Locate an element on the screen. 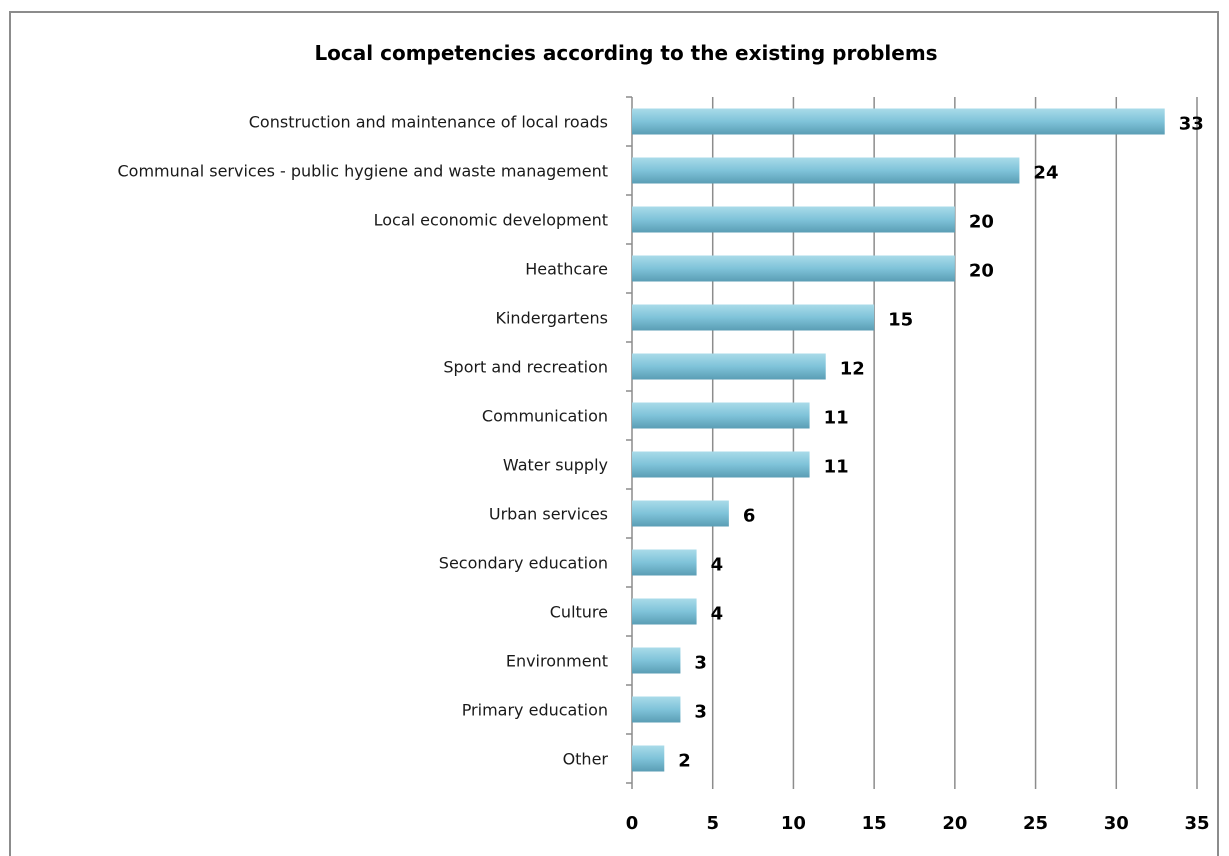 This screenshot has width=1229, height=856. x-tick-label: 5 is located at coordinates (712, 823).